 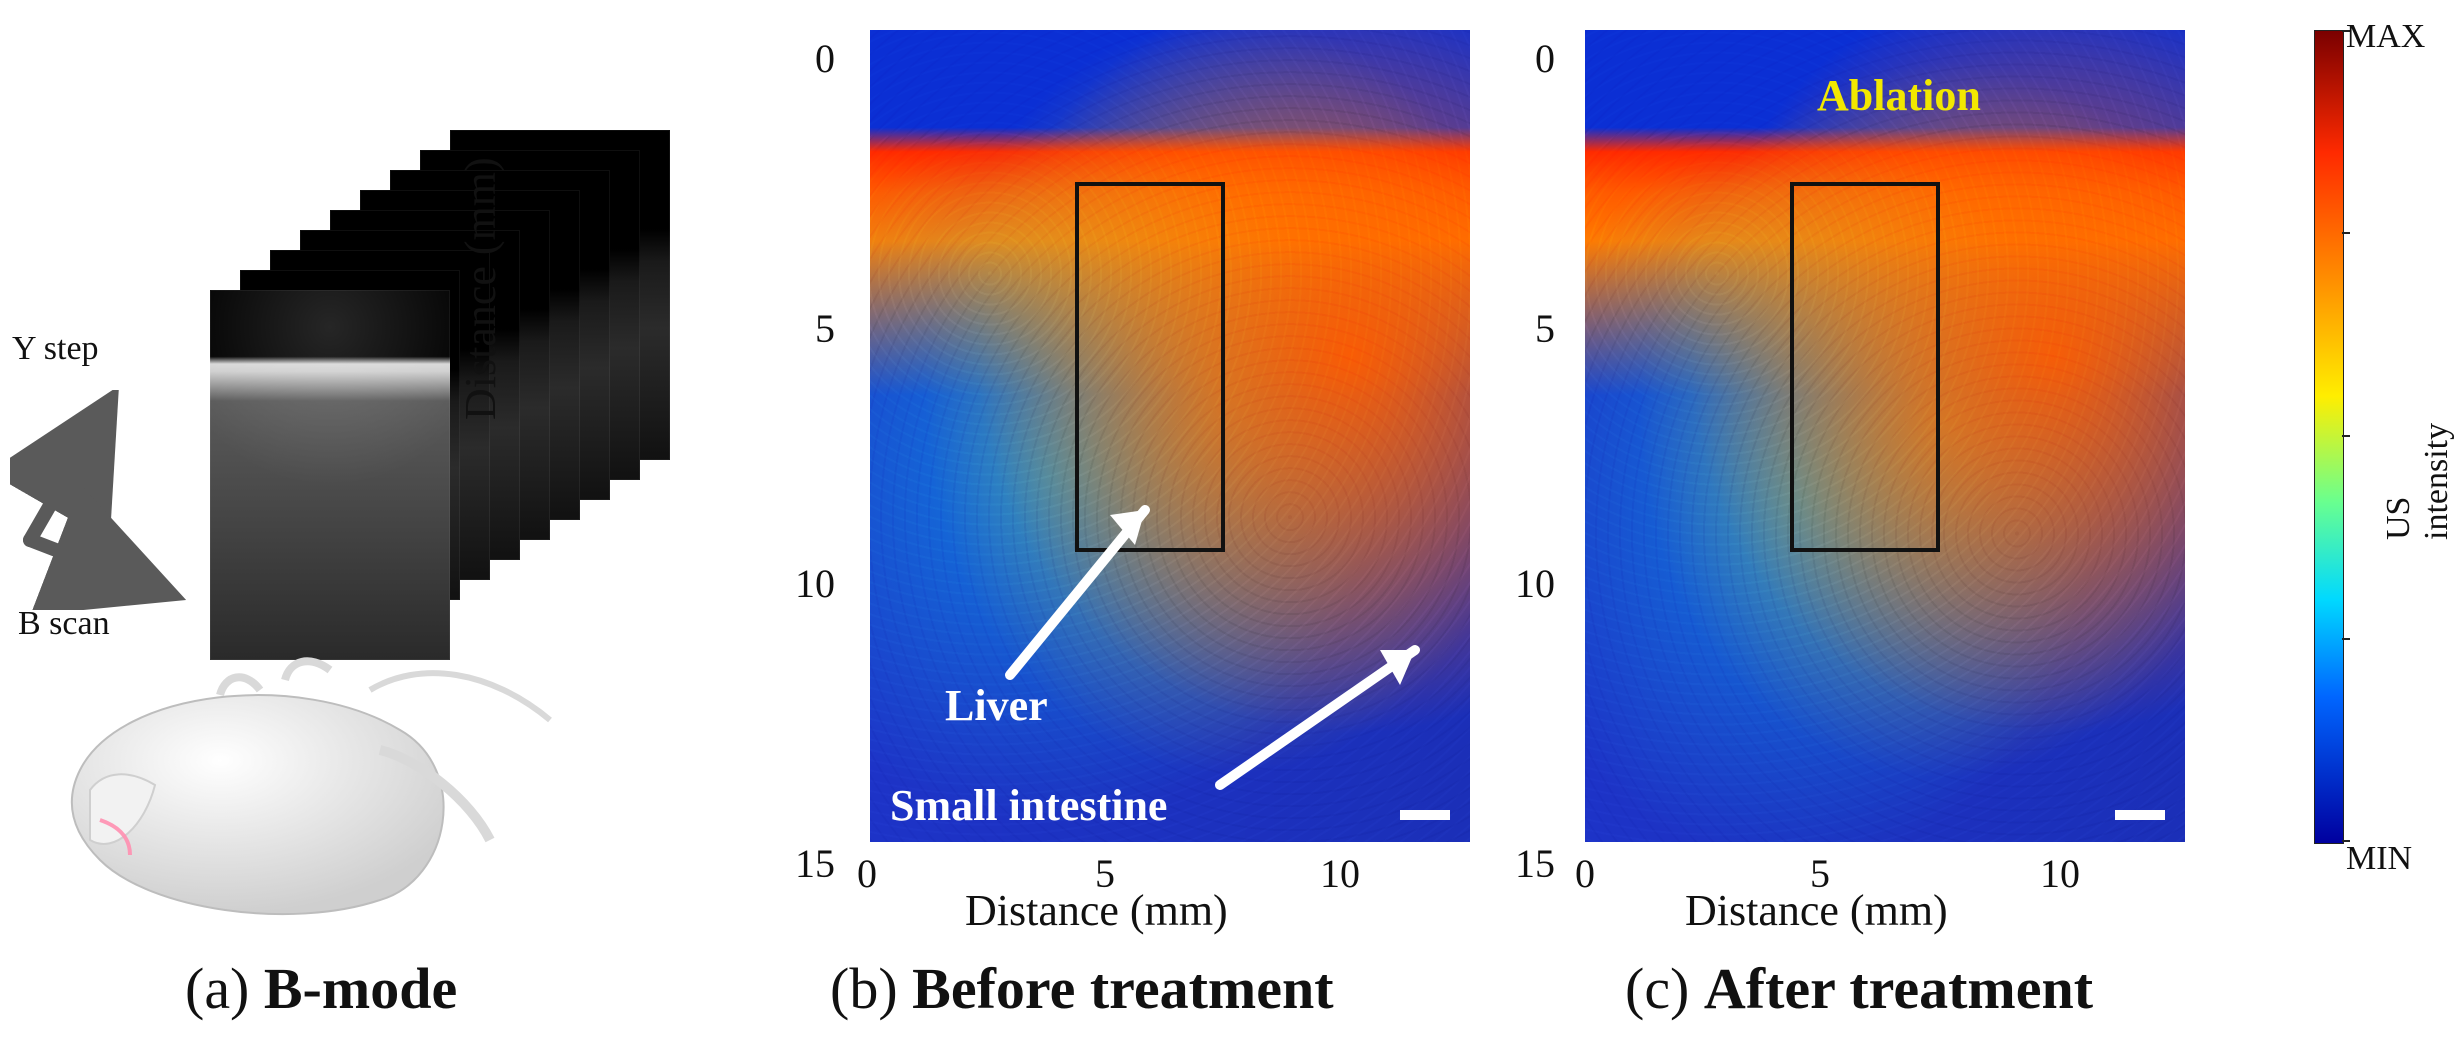 What do you see at coordinates (1077, 592) in the screenshot?
I see `liver-arrow` at bounding box center [1077, 592].